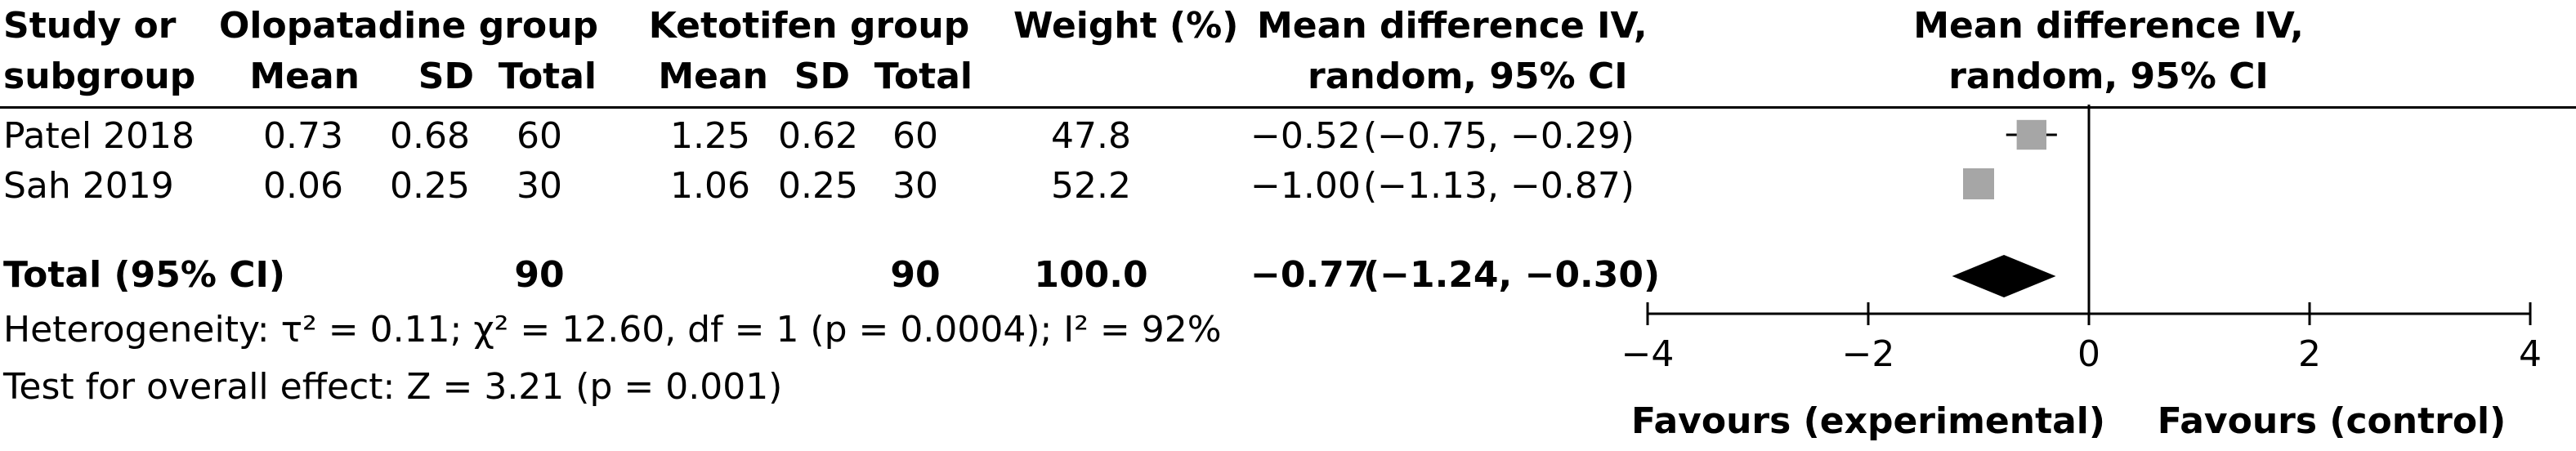 Image resolution: width=2576 pixels, height=451 pixels. Describe the element at coordinates (2004, 276) in the screenshot. I see `pooled-effect-diamond` at that location.